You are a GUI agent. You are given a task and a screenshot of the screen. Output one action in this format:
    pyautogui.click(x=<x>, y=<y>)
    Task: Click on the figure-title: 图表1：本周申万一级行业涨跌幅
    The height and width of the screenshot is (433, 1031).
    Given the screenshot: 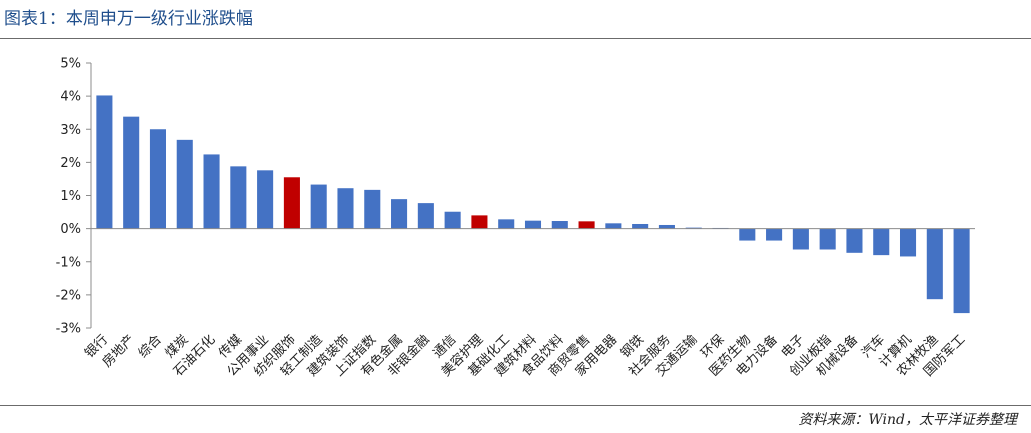 What is the action you would take?
    pyautogui.click(x=128, y=19)
    